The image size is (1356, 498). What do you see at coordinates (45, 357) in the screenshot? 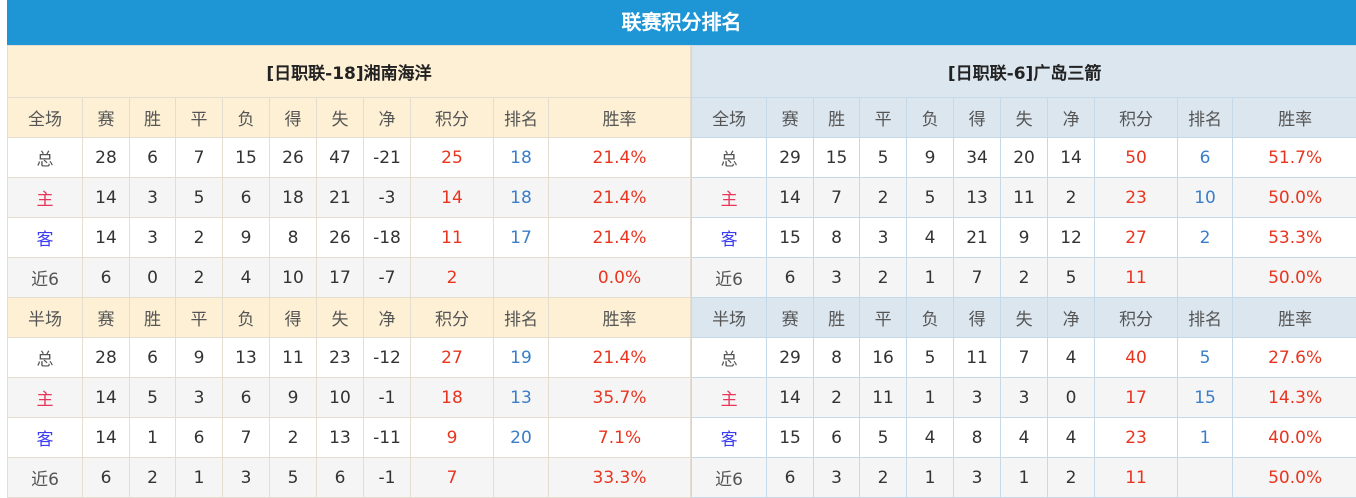
I see `row-label: 总` at bounding box center [45, 357].